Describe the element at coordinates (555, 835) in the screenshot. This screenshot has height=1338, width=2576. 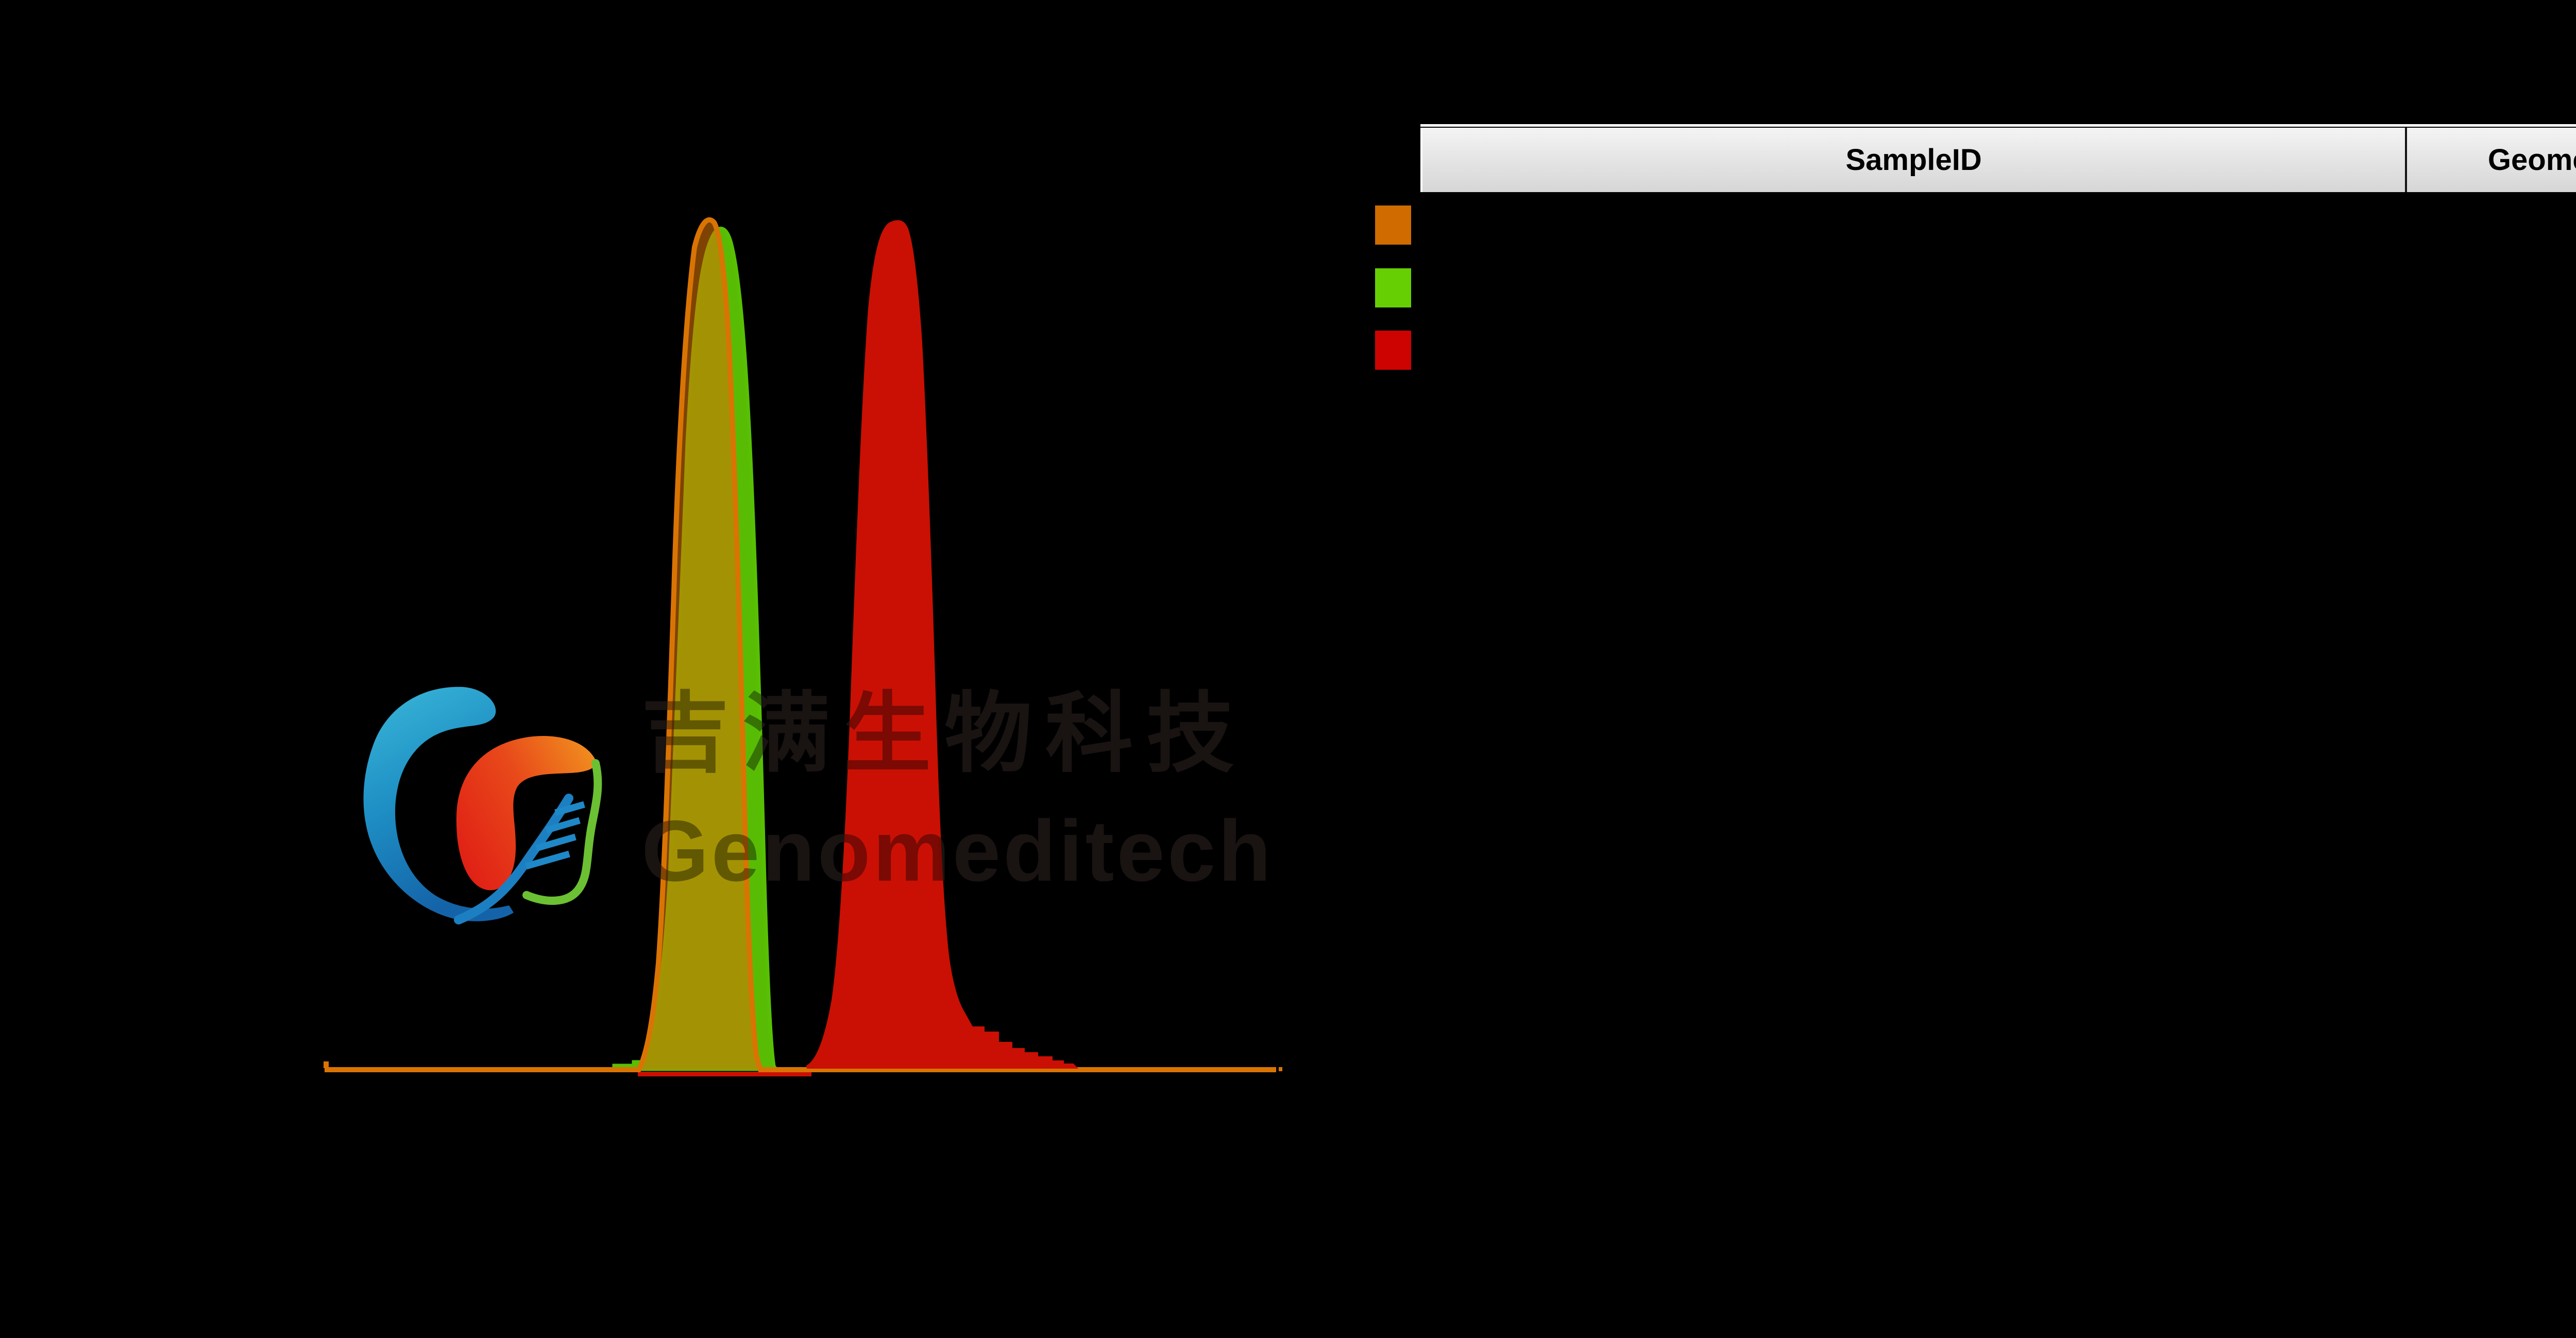
I see `logo-dna-rungs` at that location.